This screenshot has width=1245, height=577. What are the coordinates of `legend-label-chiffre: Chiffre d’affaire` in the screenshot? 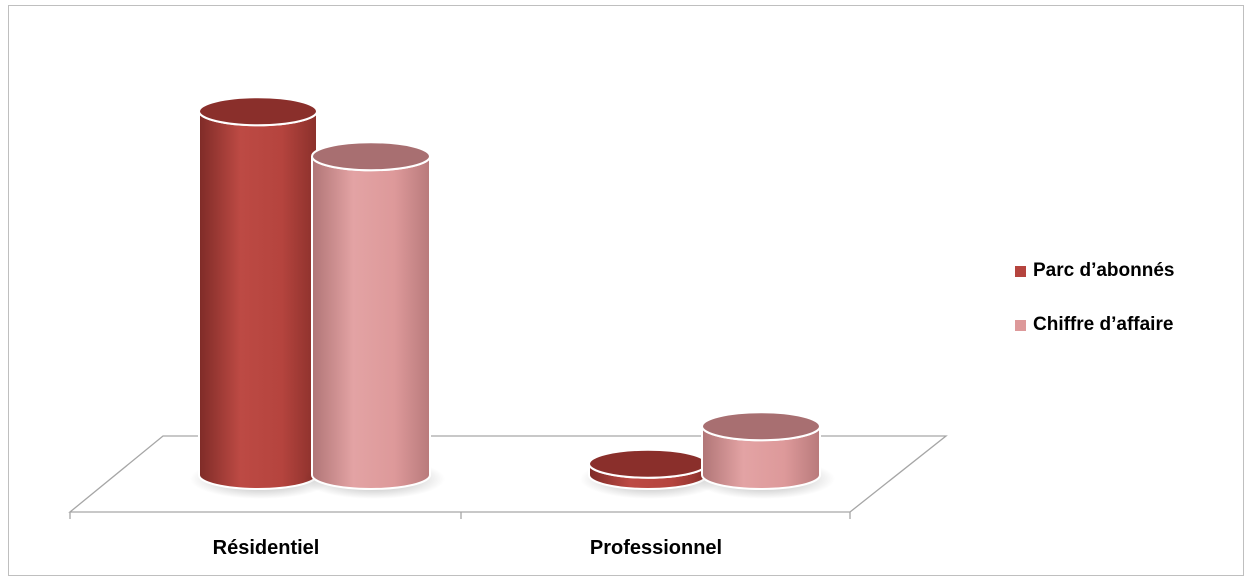 It's located at (1103, 324).